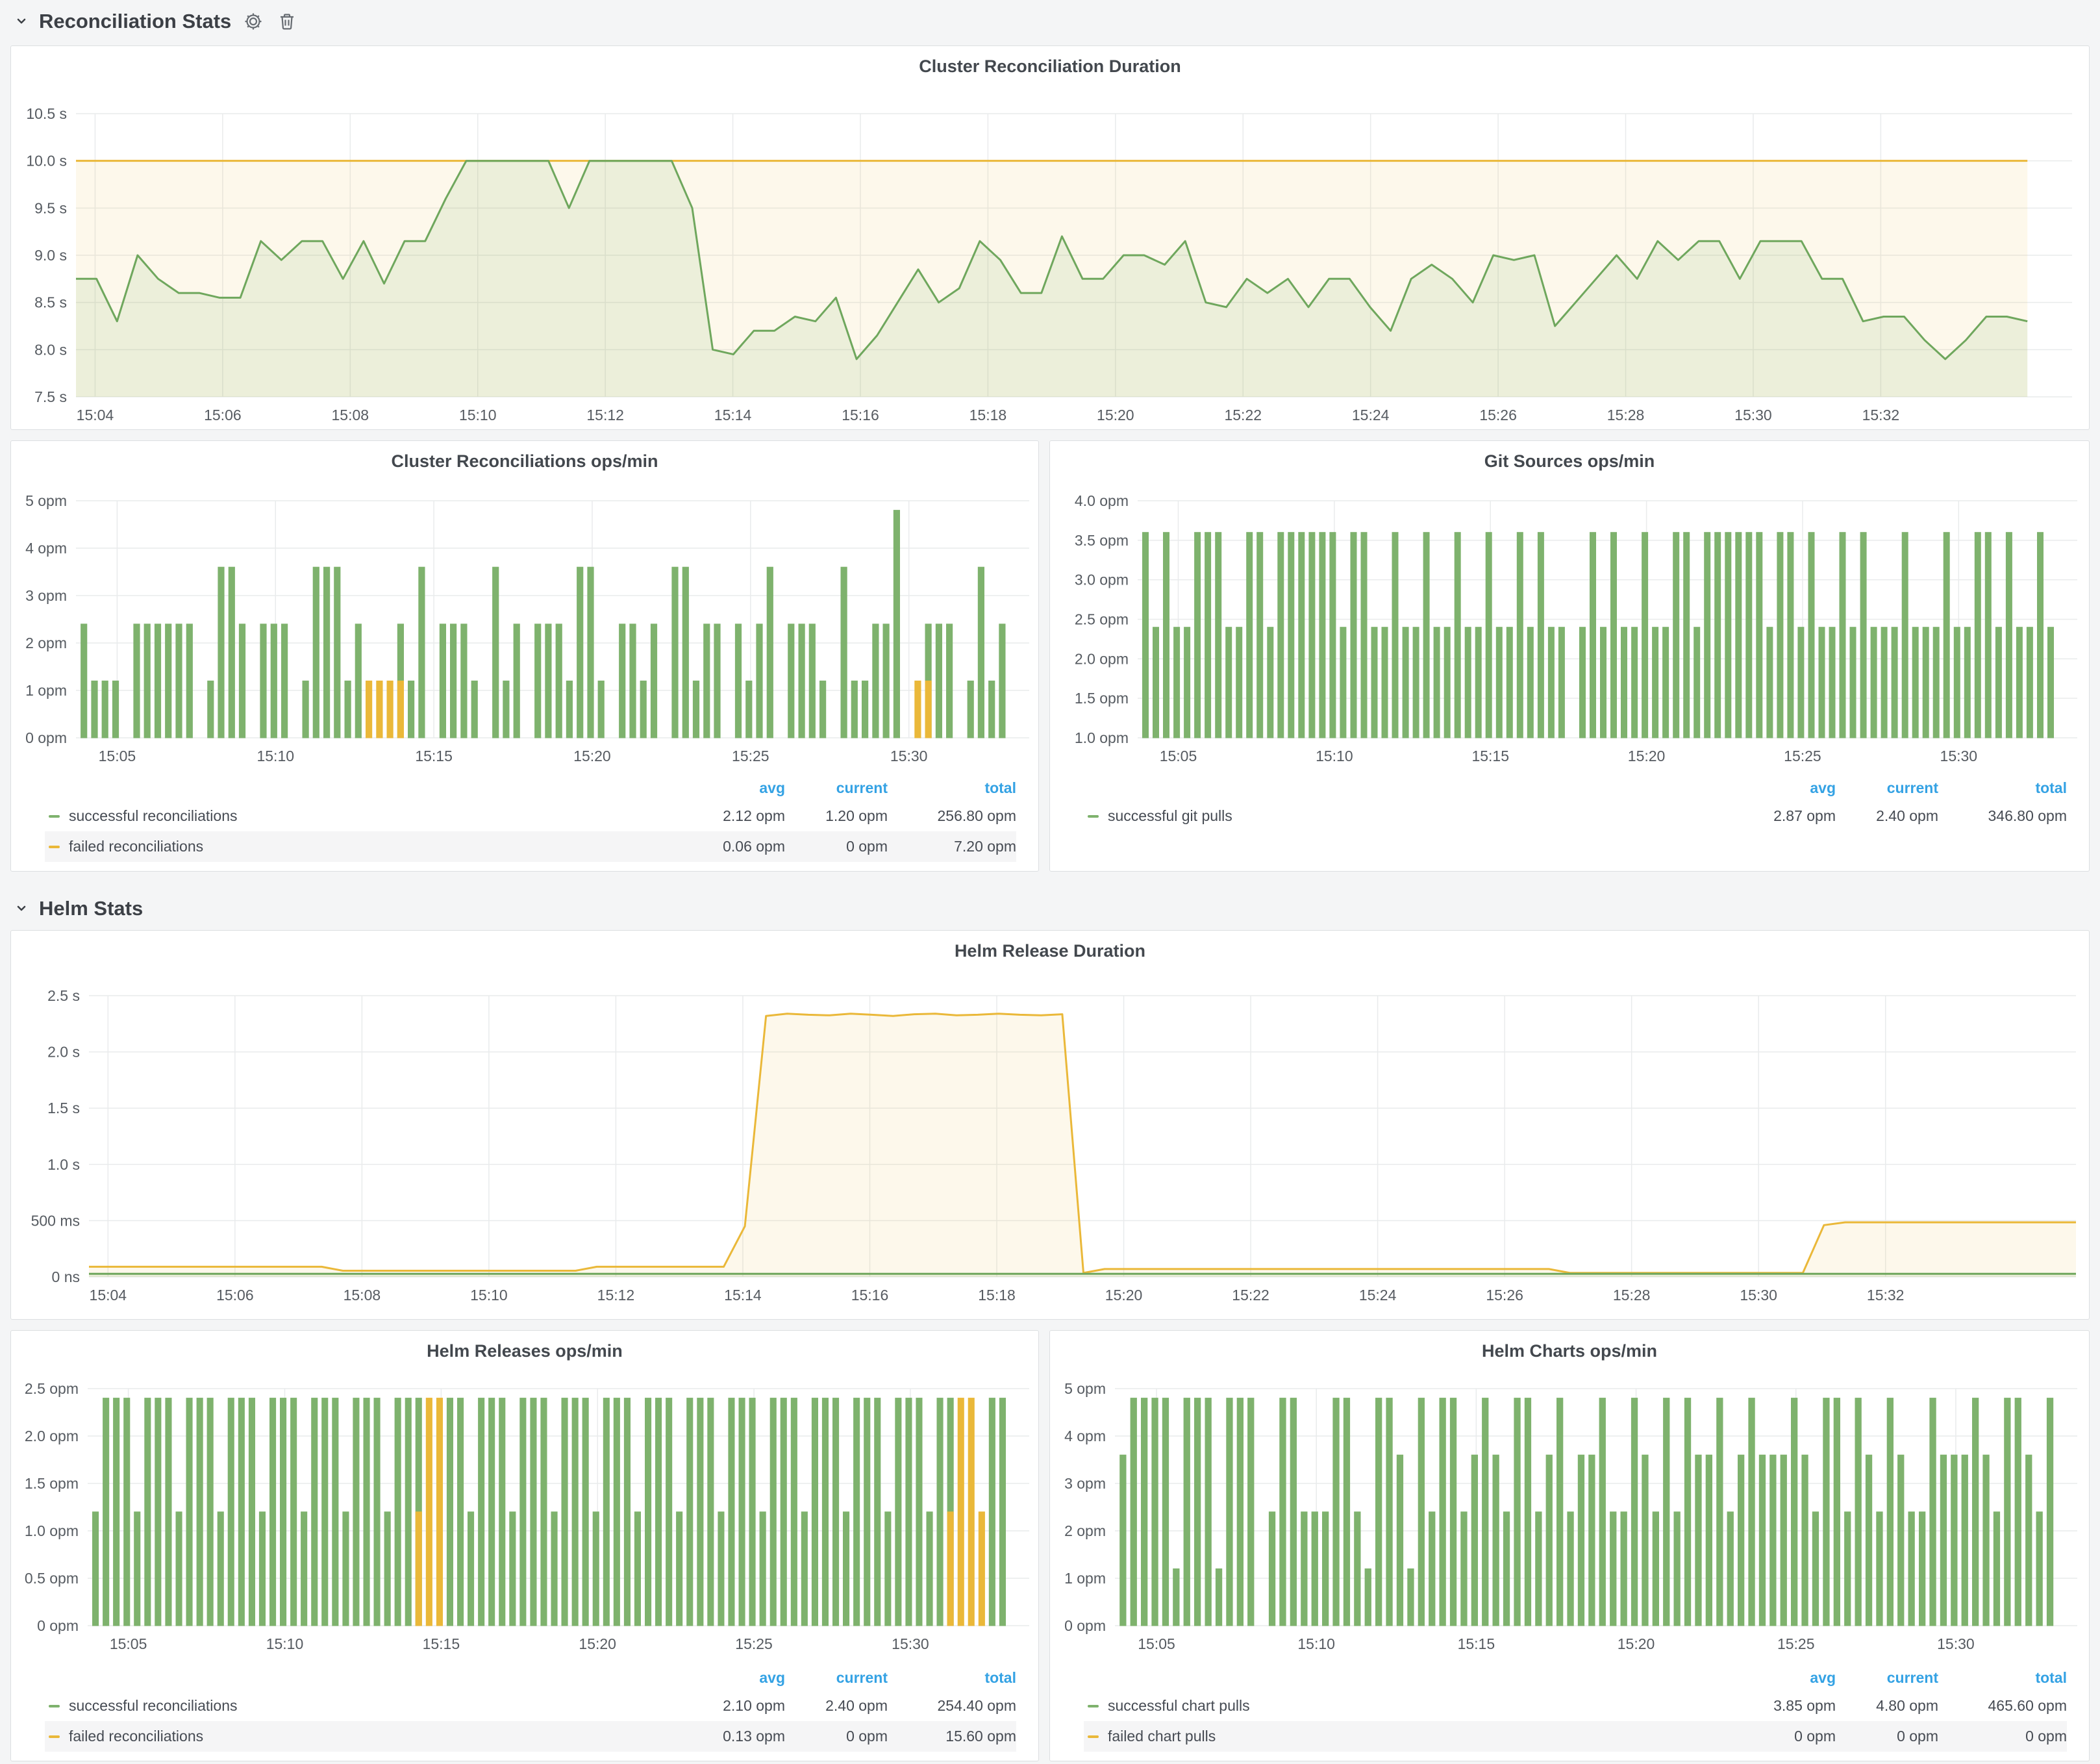 The height and width of the screenshot is (1764, 2100). Describe the element at coordinates (1102, 541) in the screenshot. I see `svg-text: 3.5 opm` at that location.